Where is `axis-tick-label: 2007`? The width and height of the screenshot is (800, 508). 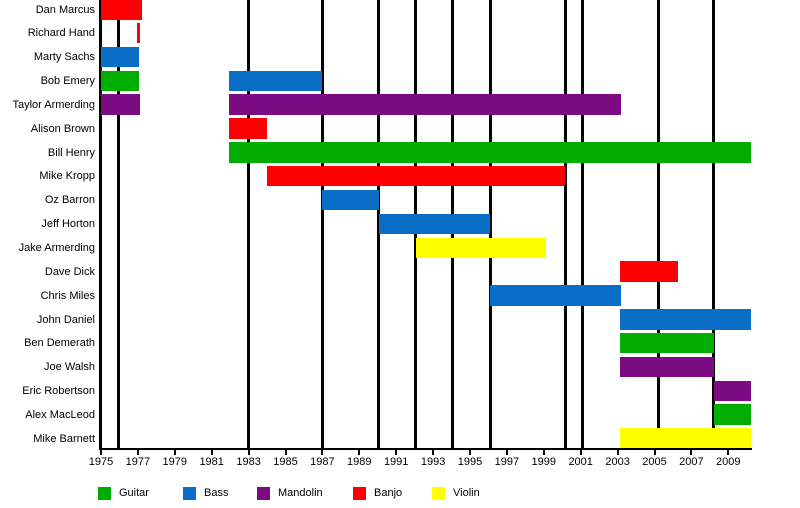
axis-tick-label: 2007 is located at coordinates (691, 462).